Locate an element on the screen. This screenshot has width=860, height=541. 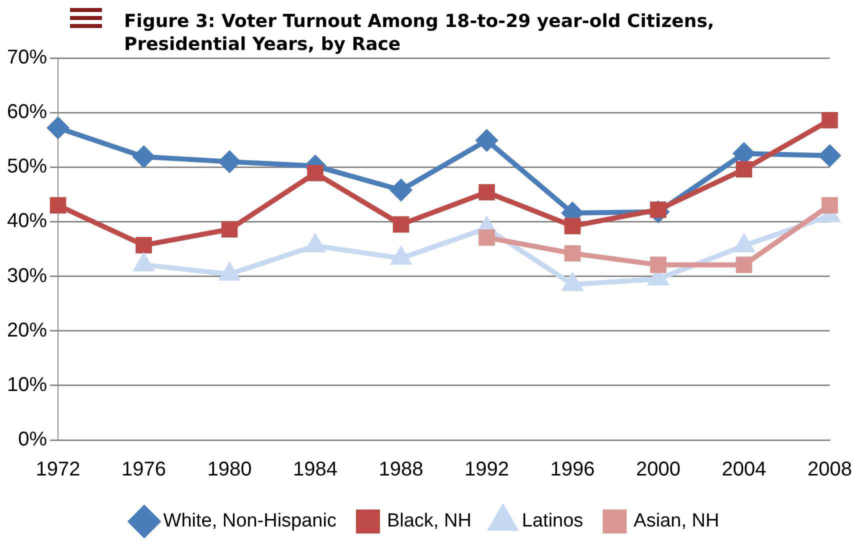
x-tick-label: 1972 is located at coordinates (58, 469).